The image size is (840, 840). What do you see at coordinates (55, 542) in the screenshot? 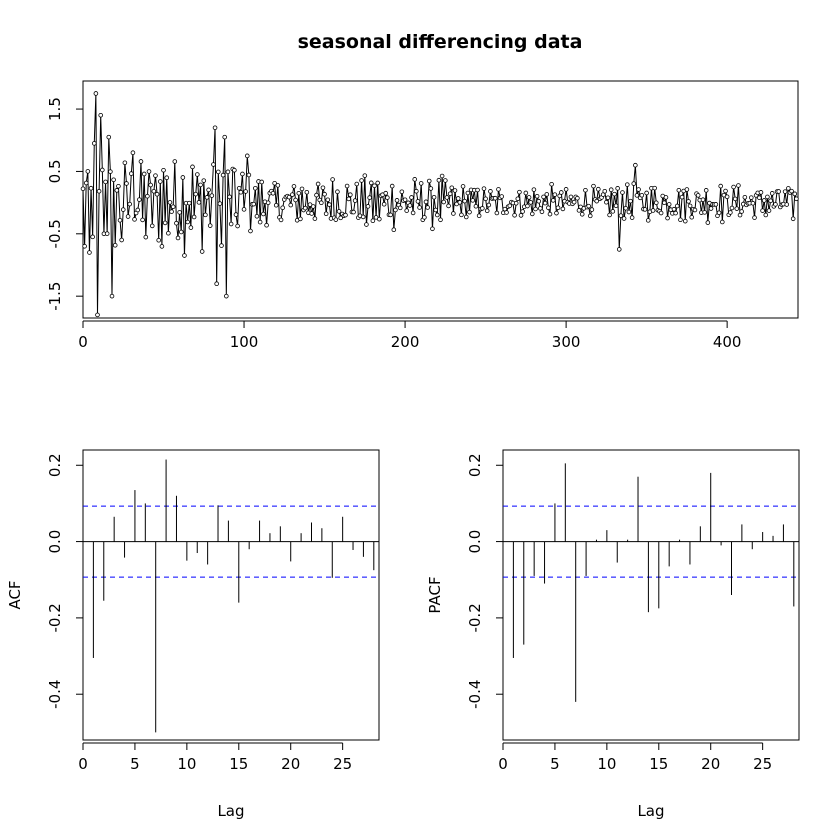
I see `y-tick-label: 0.0` at bounding box center [55, 542].